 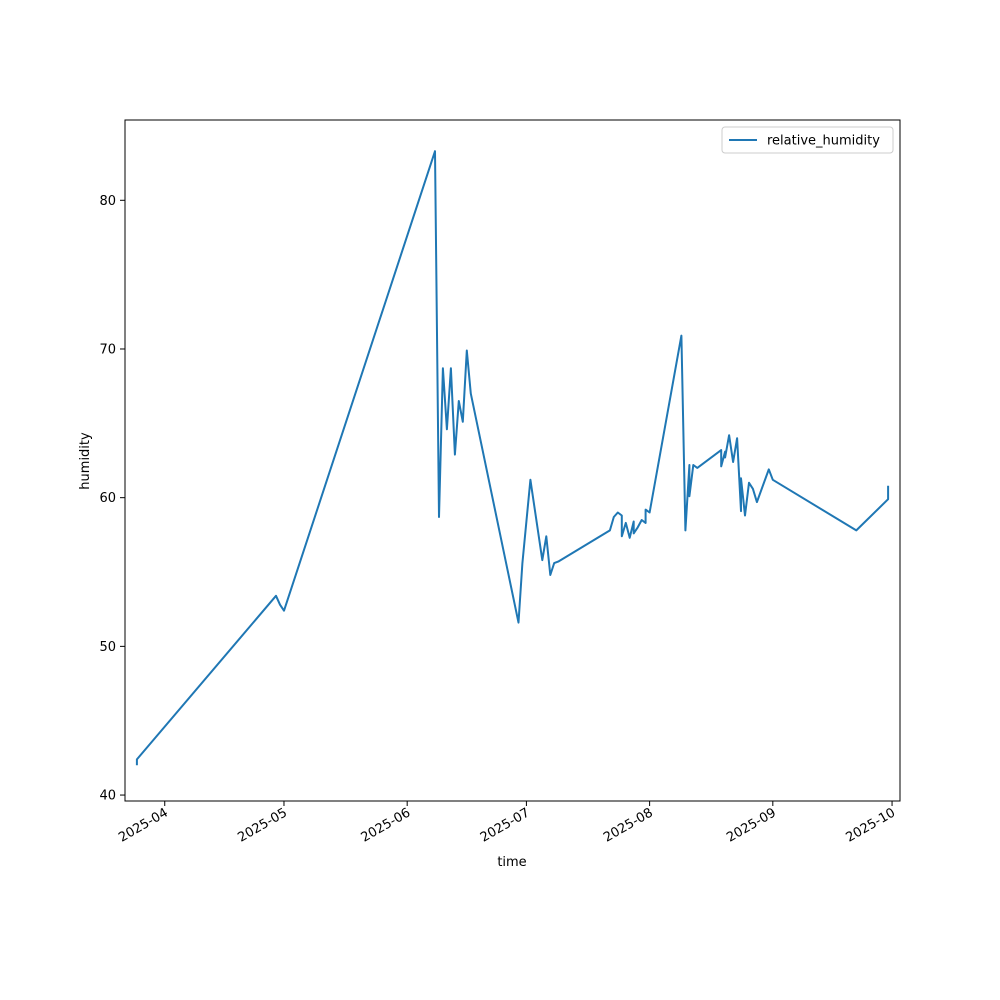 What do you see at coordinates (107, 498) in the screenshot?
I see `y-tick-label: 60` at bounding box center [107, 498].